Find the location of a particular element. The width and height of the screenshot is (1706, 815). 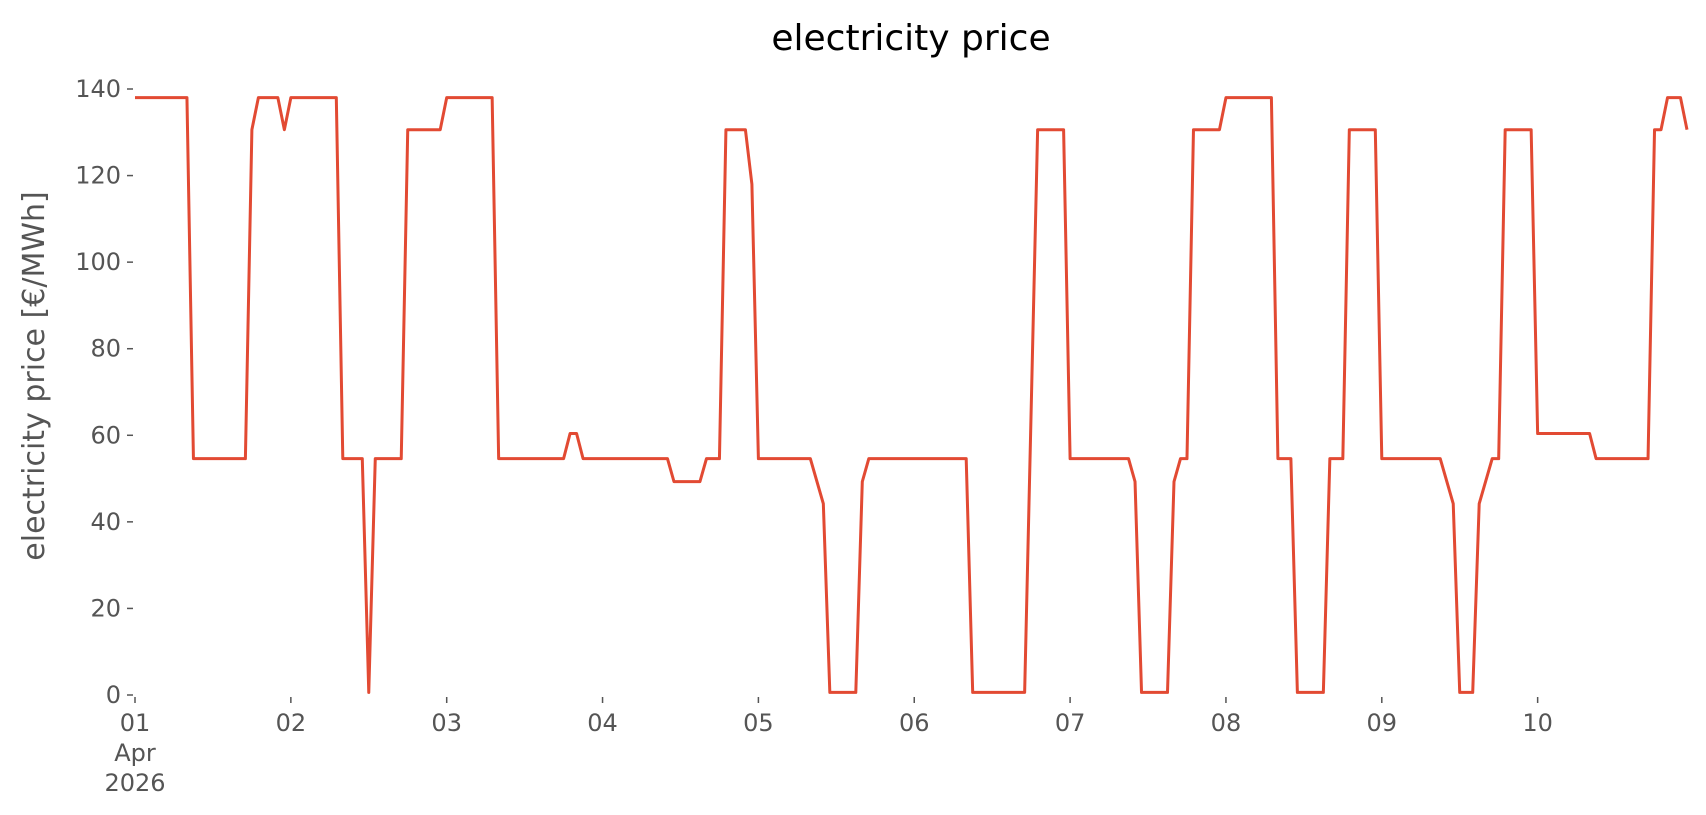

y-tick-label: 140 is located at coordinates (98, 89).